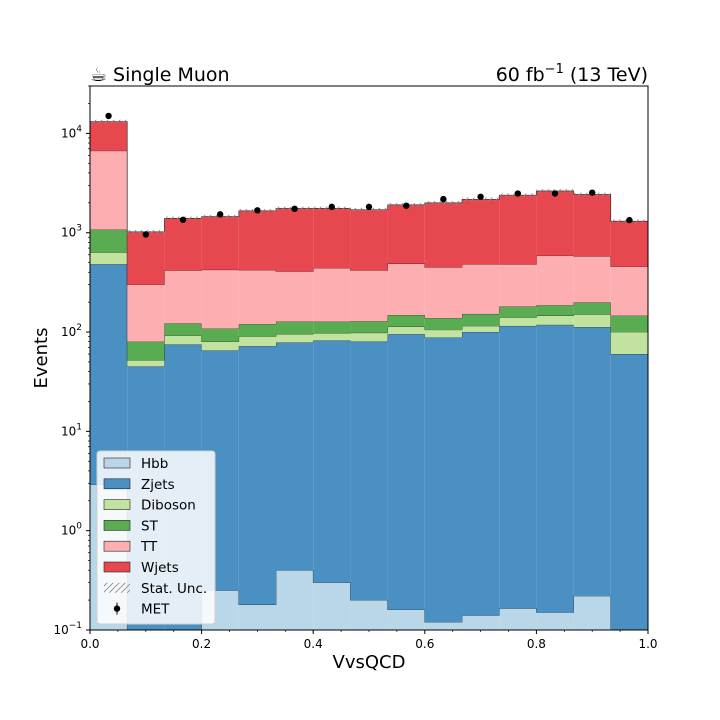 The image size is (720, 720). Describe the element at coordinates (160, 568) in the screenshot. I see `legend-label-wjets: Wjets` at that location.